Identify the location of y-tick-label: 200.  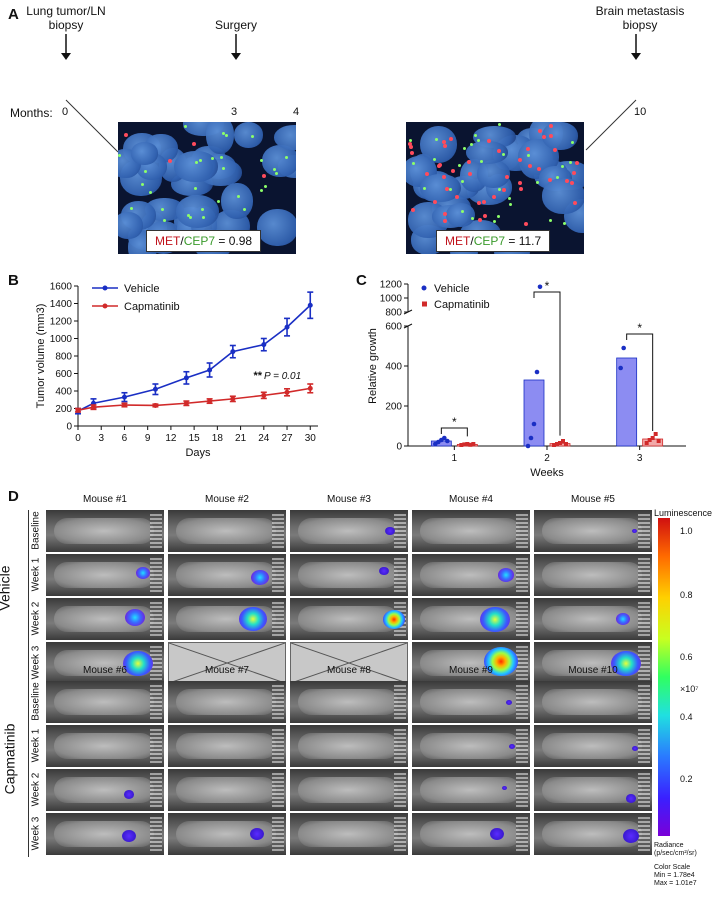
(393, 407).